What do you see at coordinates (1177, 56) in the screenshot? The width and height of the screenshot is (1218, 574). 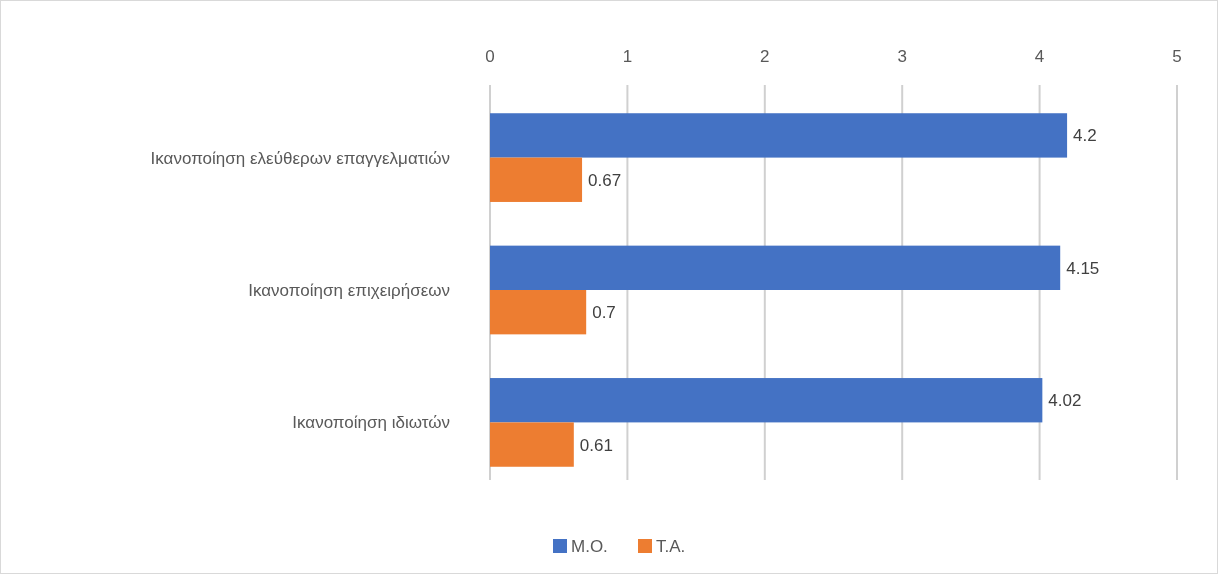 I see `x-tick-label: 5` at bounding box center [1177, 56].